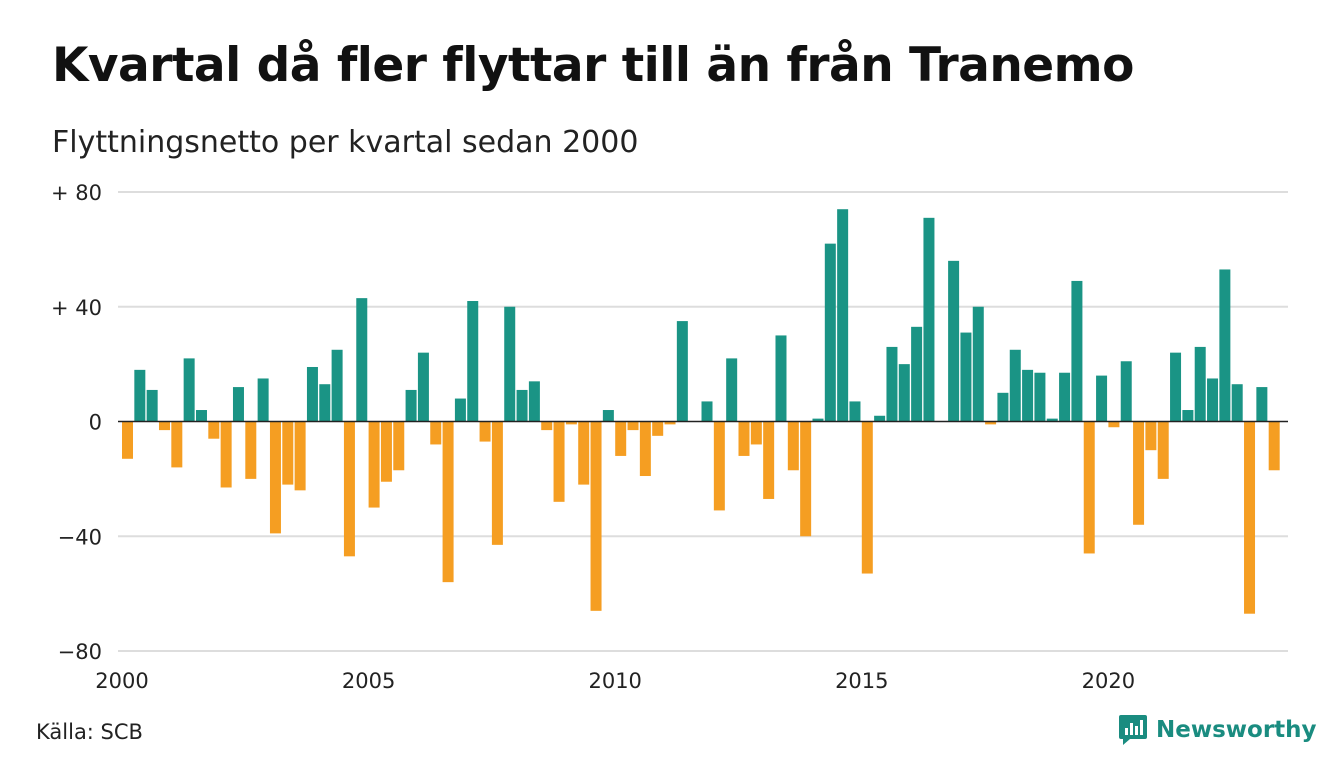 This screenshot has height=780, width=1340. Describe the element at coordinates (1133, 730) in the screenshot. I see `newsworthy-chat-icon` at that location.